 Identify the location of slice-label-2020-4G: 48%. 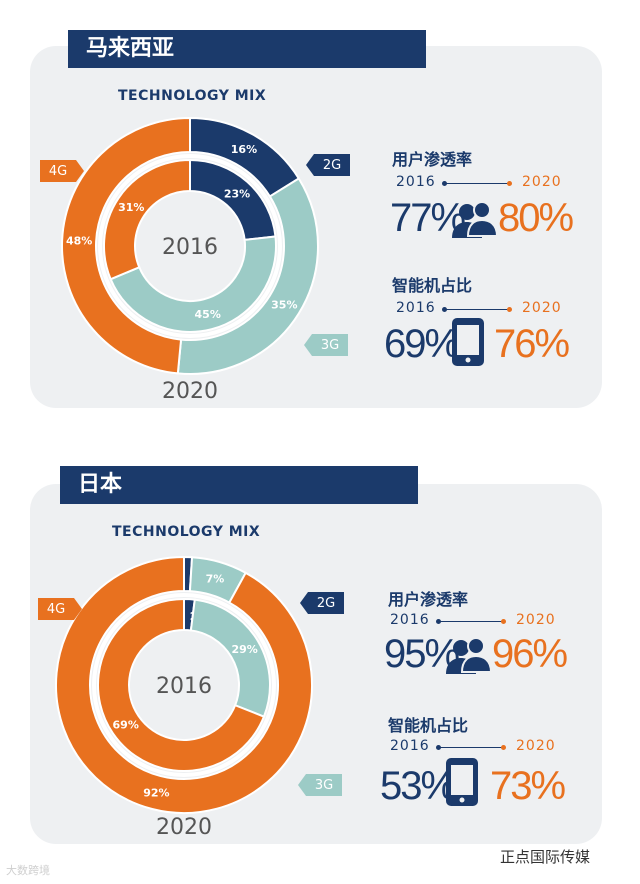
(79, 241).